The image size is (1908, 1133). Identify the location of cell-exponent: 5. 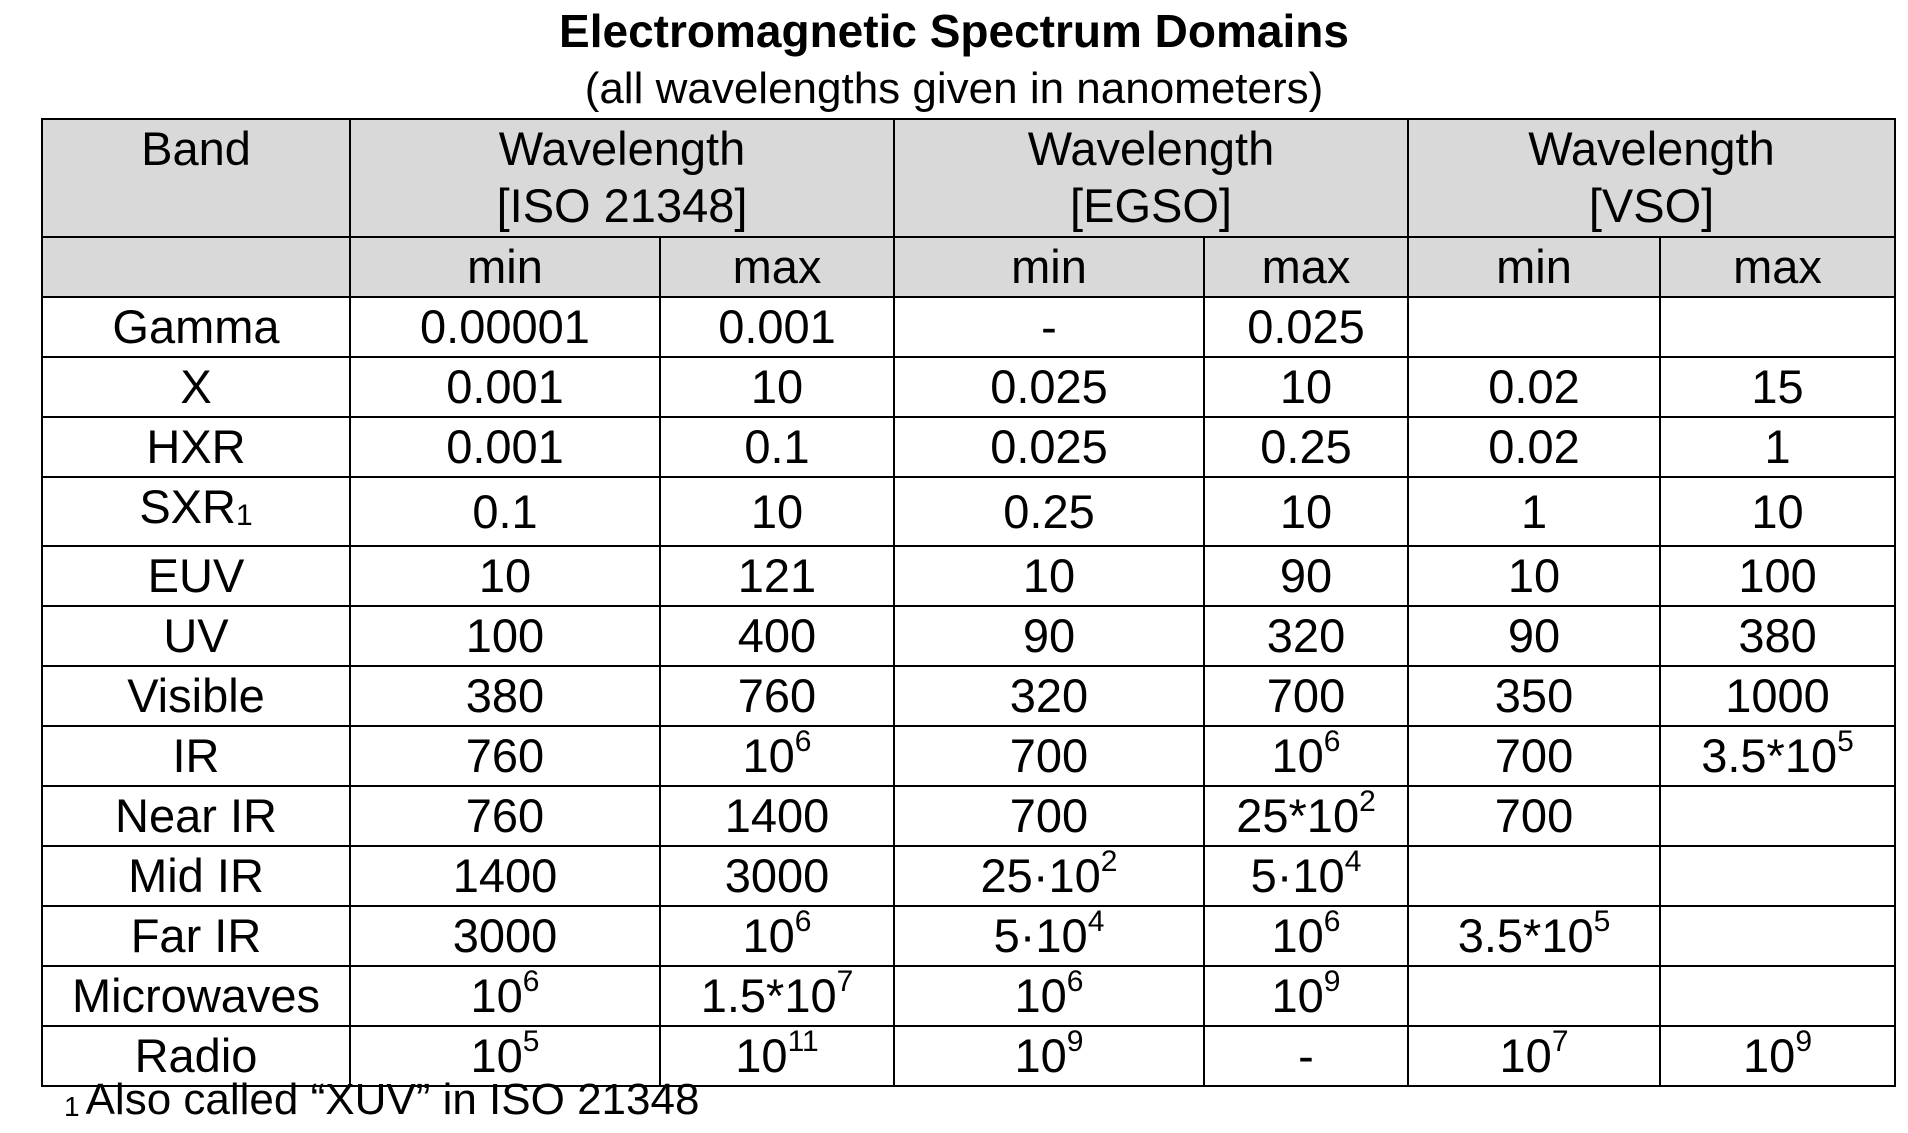
(531, 1042).